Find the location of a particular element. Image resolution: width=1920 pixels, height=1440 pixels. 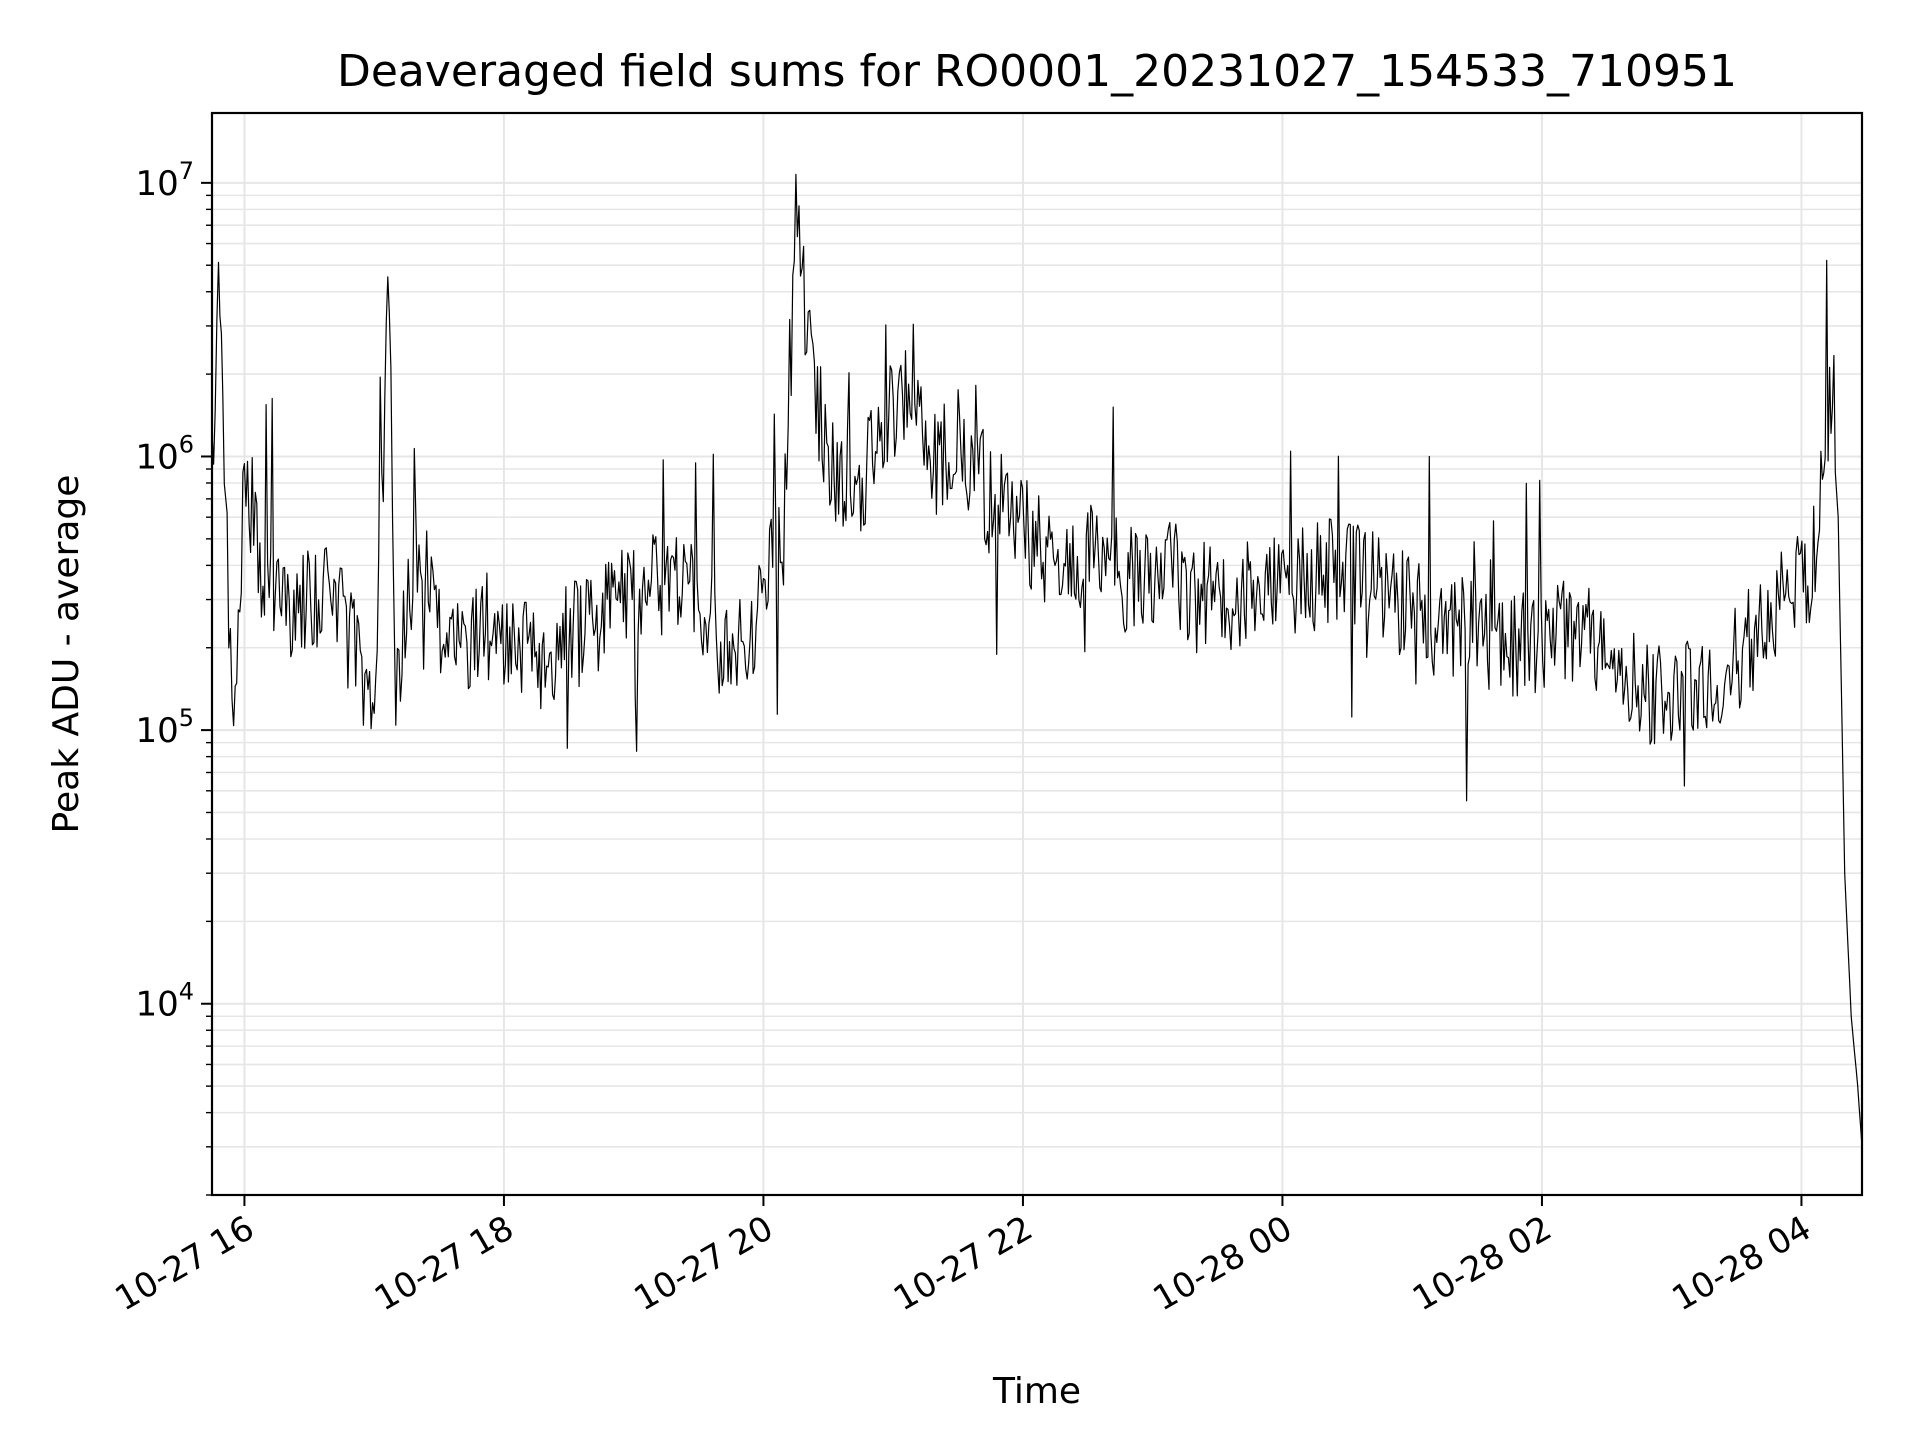

y-tick-label: 10⁵ is located at coordinates (164, 727).